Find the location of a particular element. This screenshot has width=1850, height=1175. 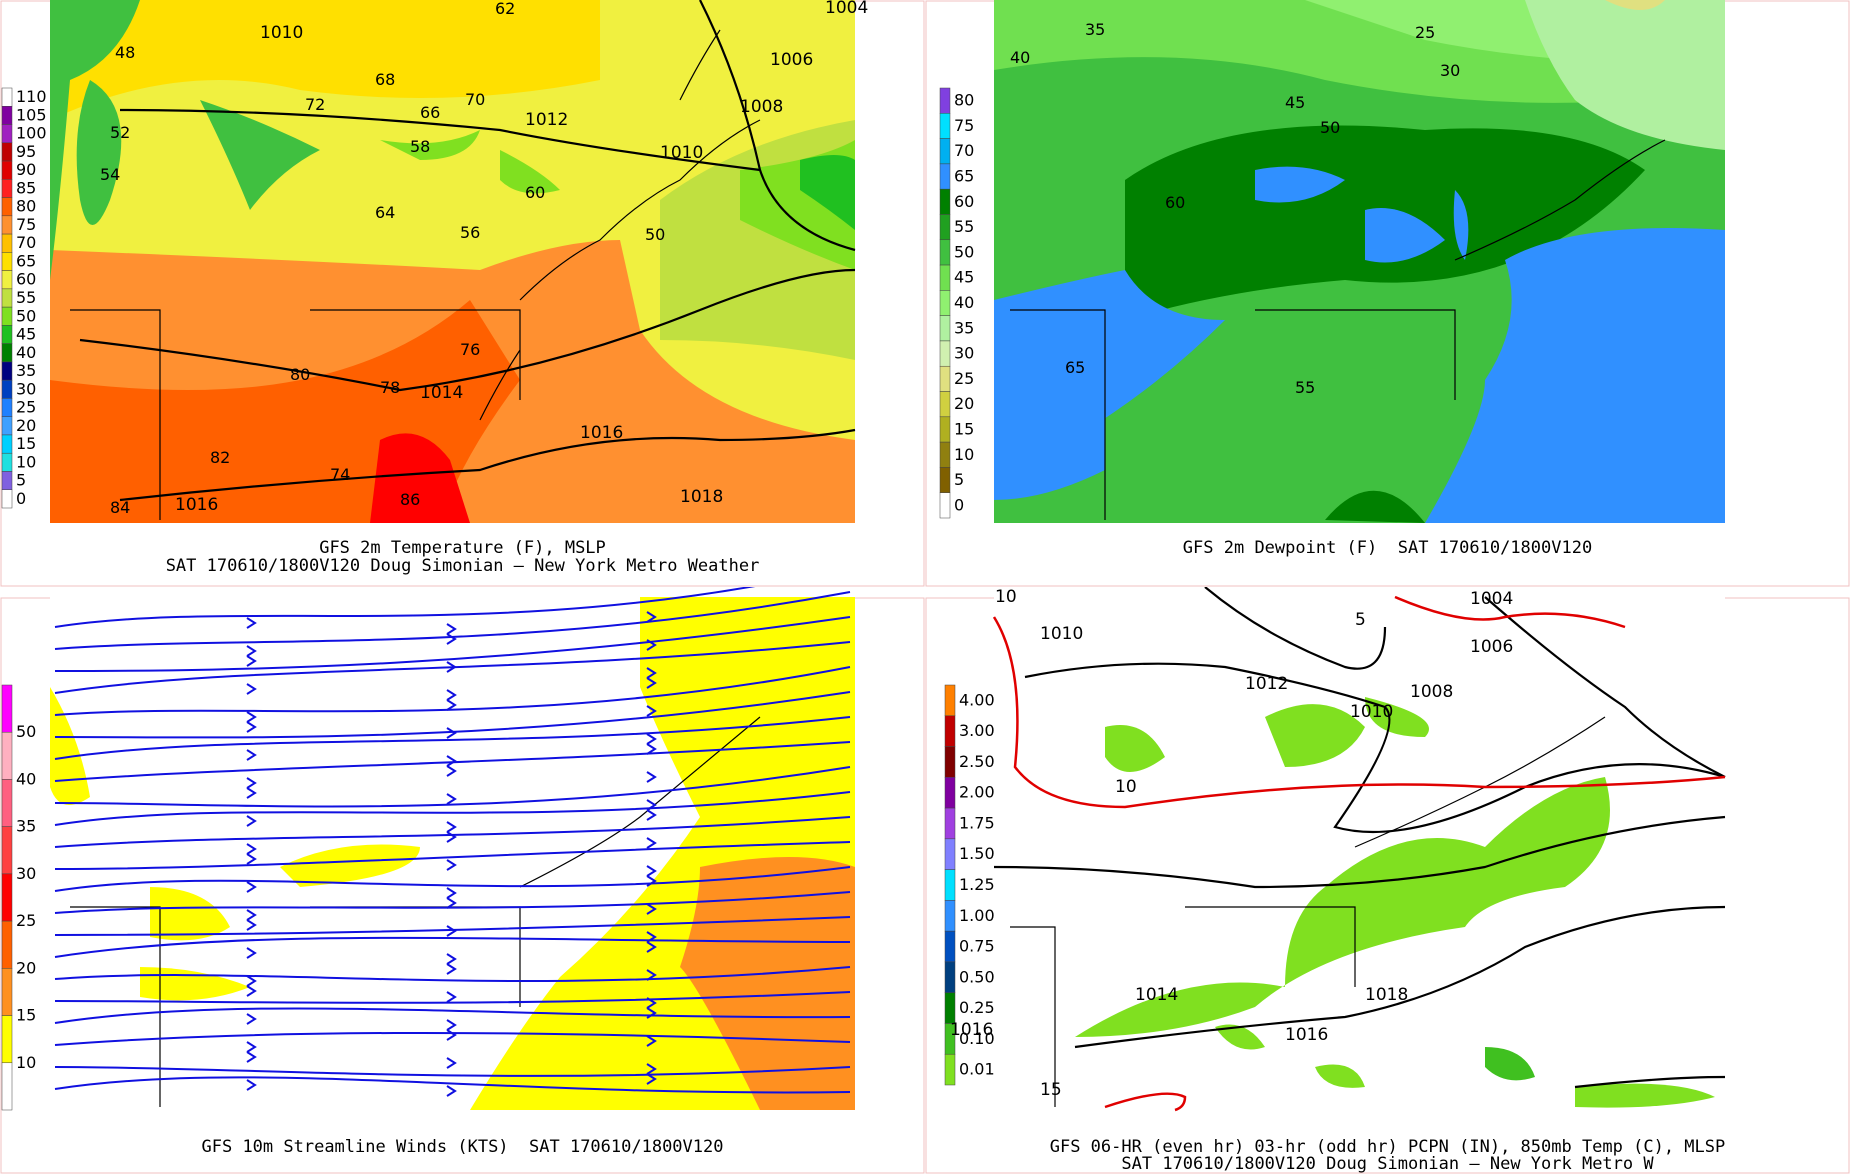

850mb-temp-label: 10 is located at coordinates (1126, 787).